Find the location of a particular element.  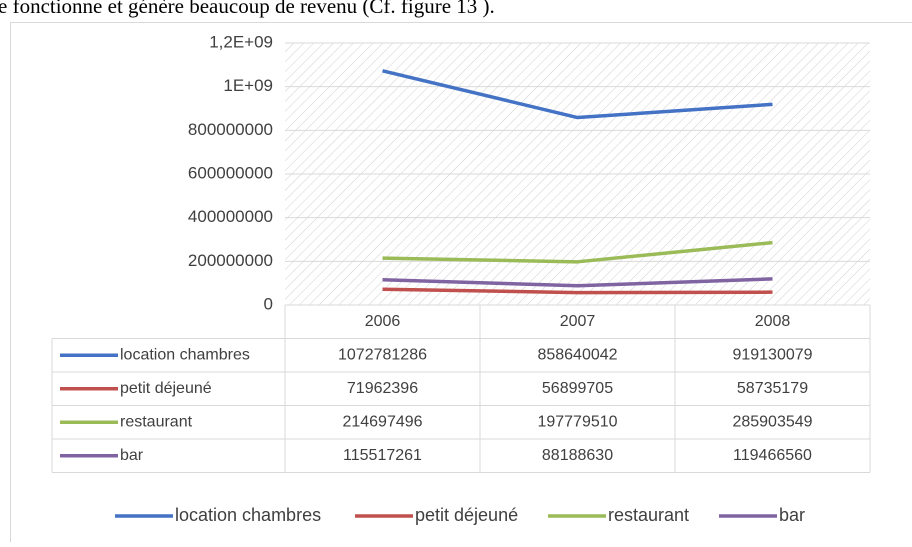

legend-label: petit déjeuné is located at coordinates (466, 515).